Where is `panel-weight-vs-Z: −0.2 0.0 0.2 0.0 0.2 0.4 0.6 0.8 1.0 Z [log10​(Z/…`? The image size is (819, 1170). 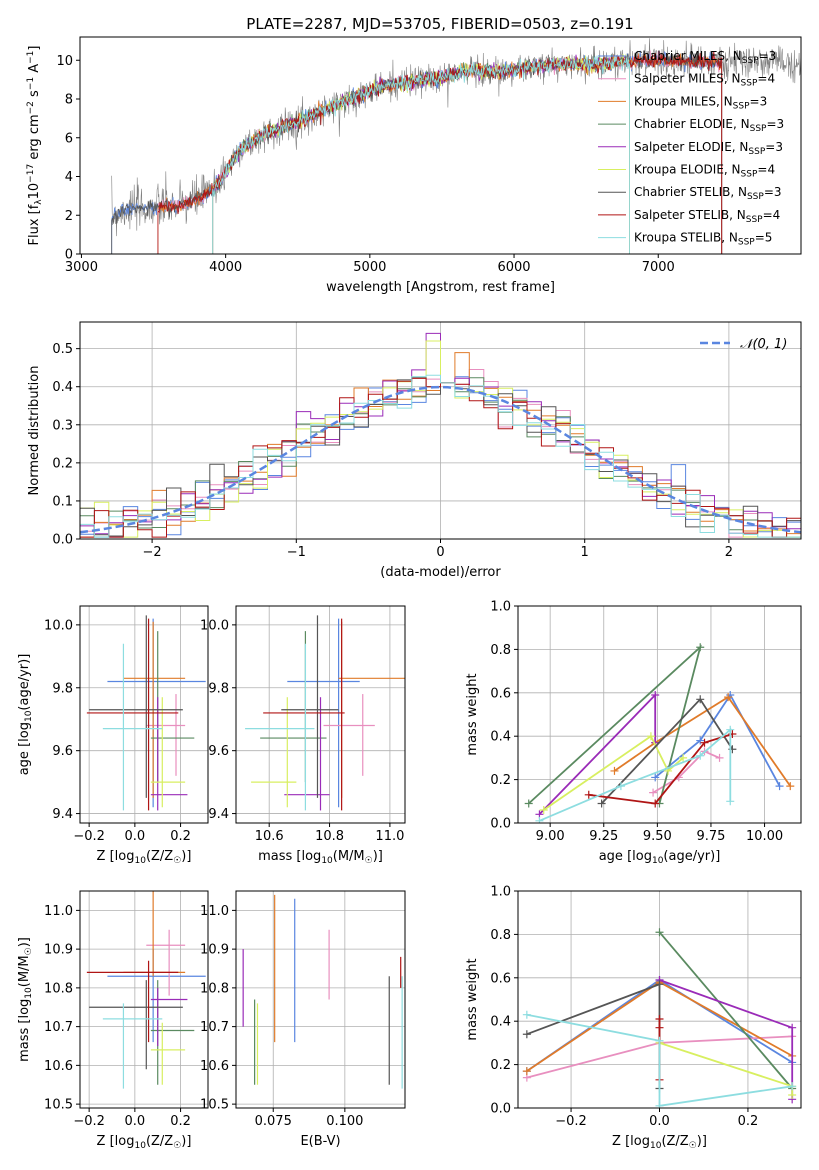
panel-weight-vs-Z: −0.2 0.0 0.2 0.0 0.2 0.4 0.6 0.8 1.0 Z [log10​(Z/… is located at coordinates (633, 1018).